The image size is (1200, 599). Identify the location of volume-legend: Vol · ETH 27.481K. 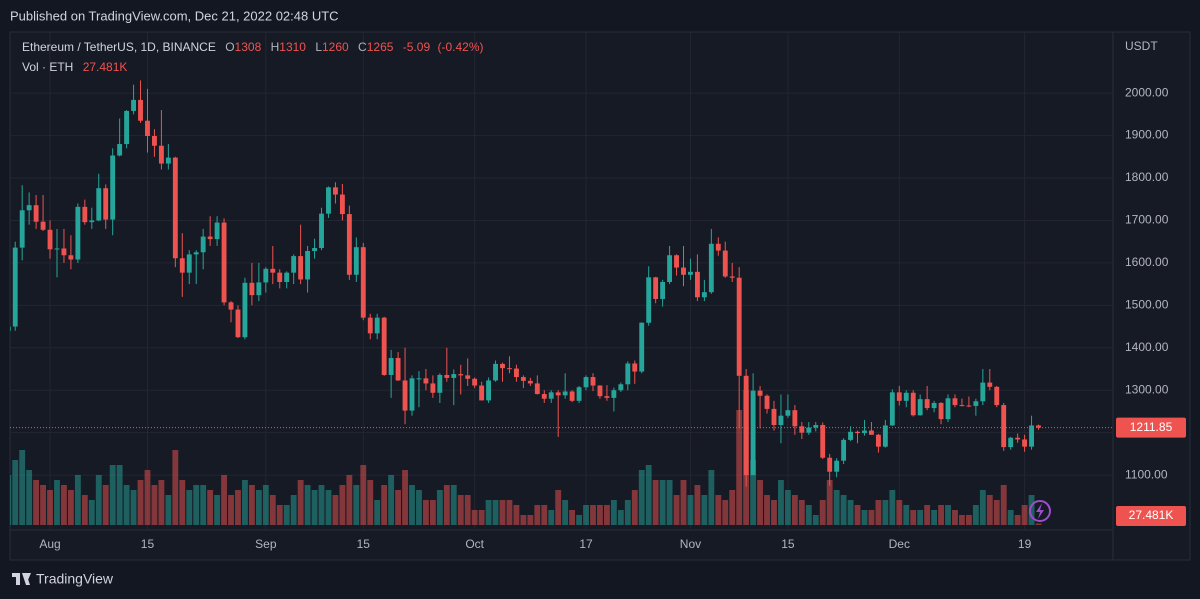
(74, 67).